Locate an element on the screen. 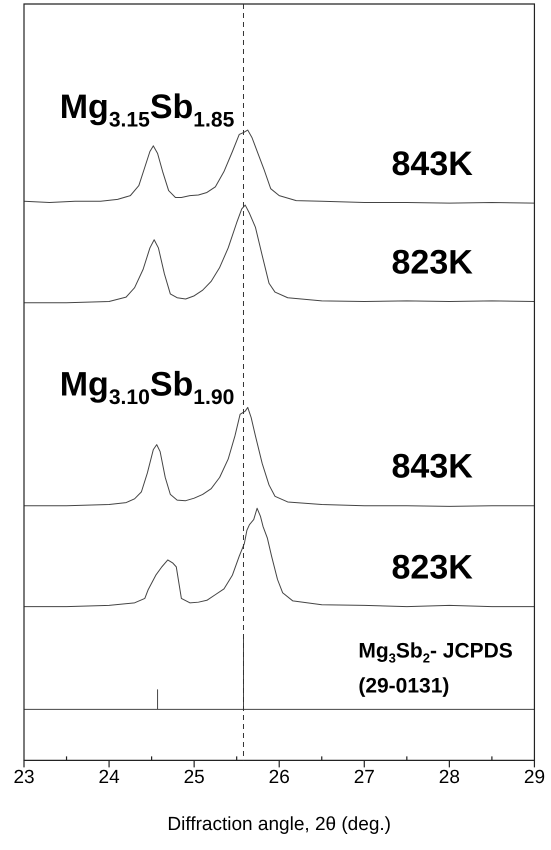 The image size is (551, 850). x-tick-label: 25 is located at coordinates (194, 777).